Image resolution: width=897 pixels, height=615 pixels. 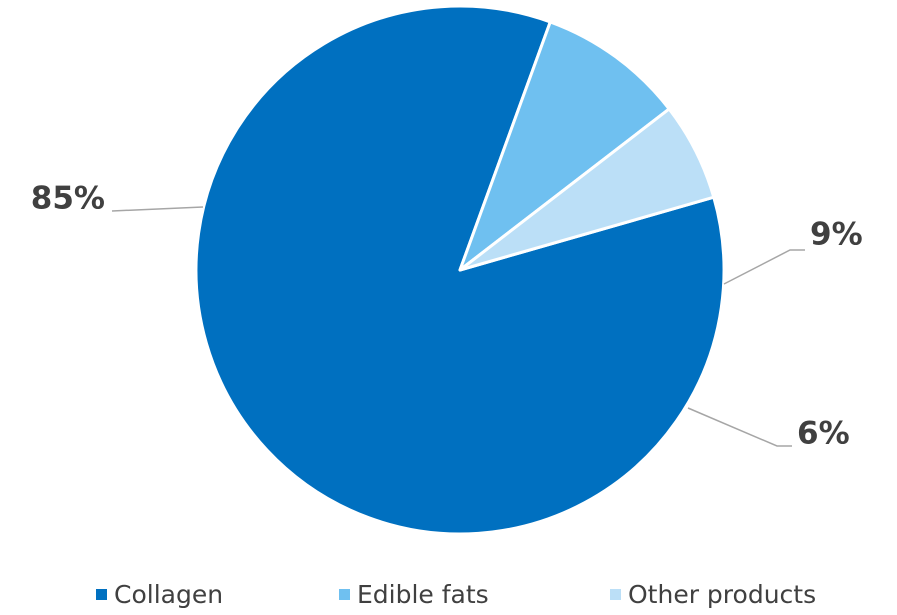 I want to click on legend-swatch-collagen, so click(x=101, y=594).